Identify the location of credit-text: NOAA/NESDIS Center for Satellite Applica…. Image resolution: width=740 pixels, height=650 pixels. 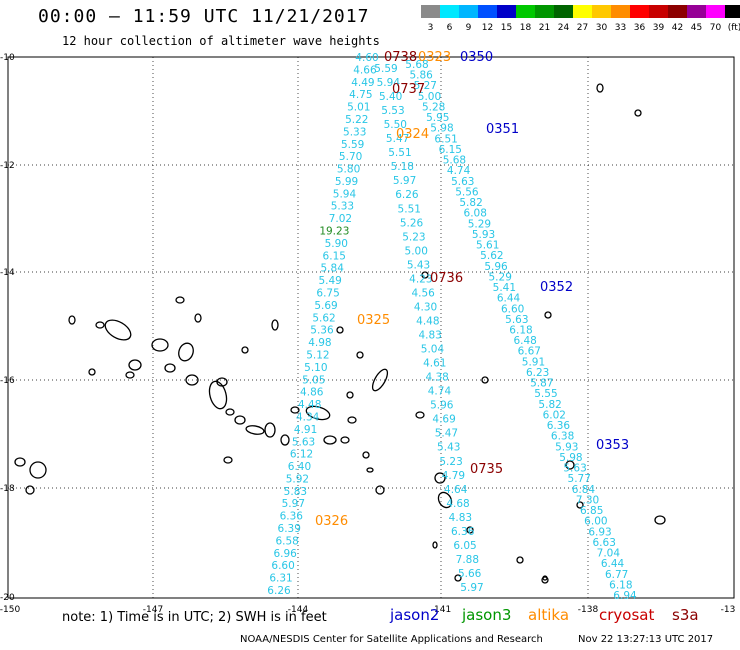
(391, 639).